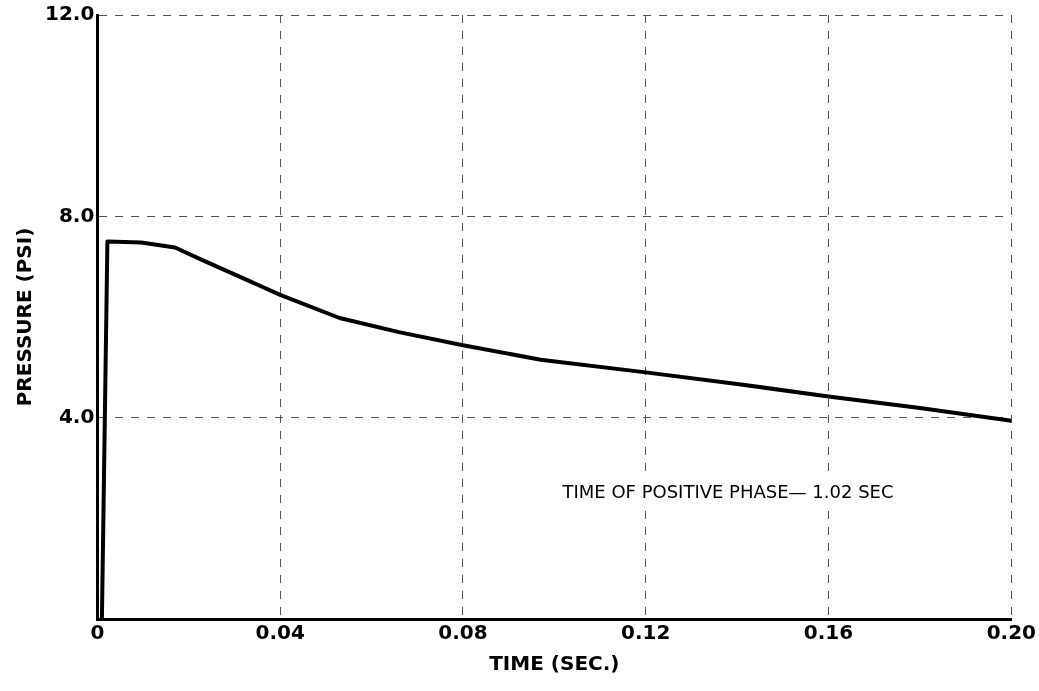 Image resolution: width=1039 pixels, height=691 pixels. I want to click on y-axis-title: PRESSURE (PSI), so click(24, 317).